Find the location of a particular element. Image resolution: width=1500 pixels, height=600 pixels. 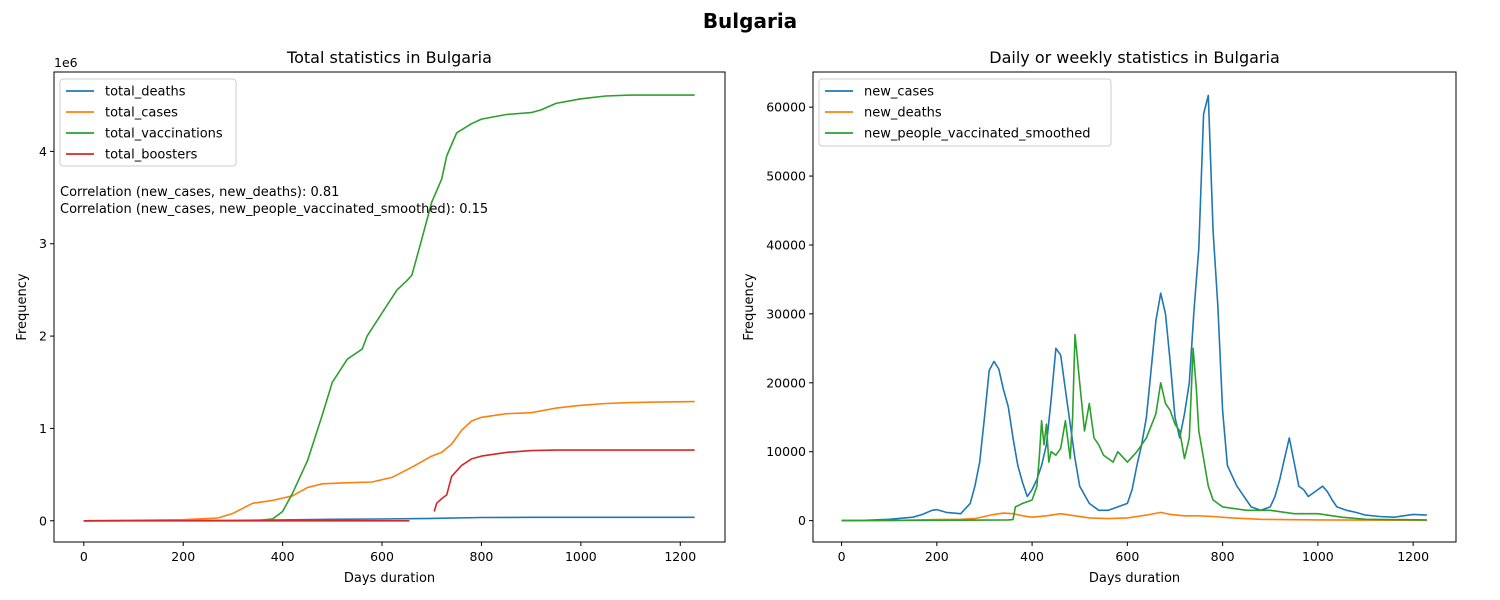

y-tick-label: 10000 is located at coordinates (786, 451).